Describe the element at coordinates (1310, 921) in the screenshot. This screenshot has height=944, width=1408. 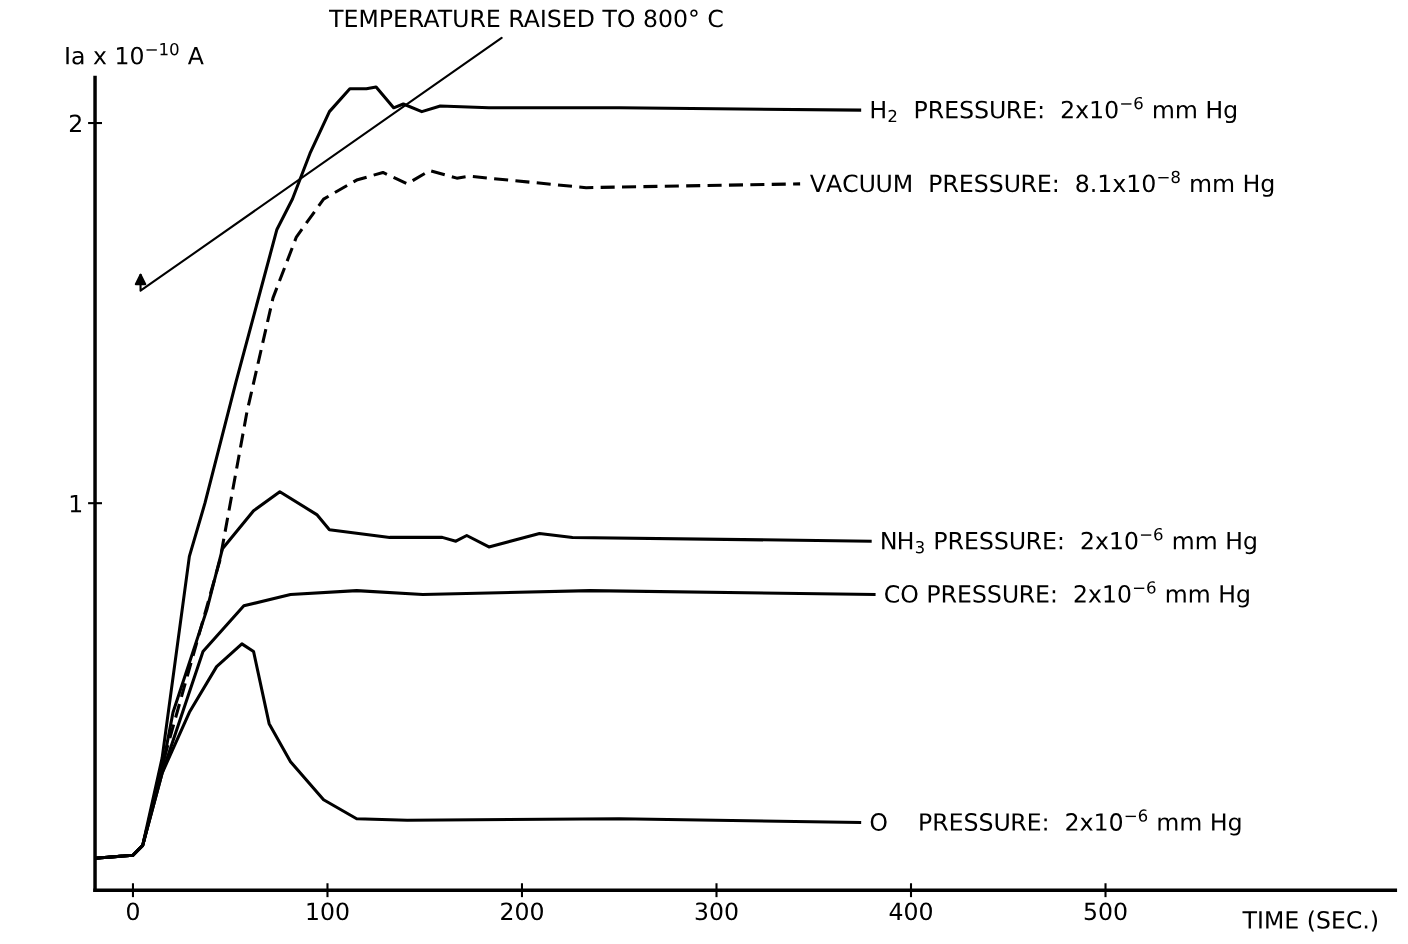
I see `x-axis-title: TIME (SEC.)` at that location.